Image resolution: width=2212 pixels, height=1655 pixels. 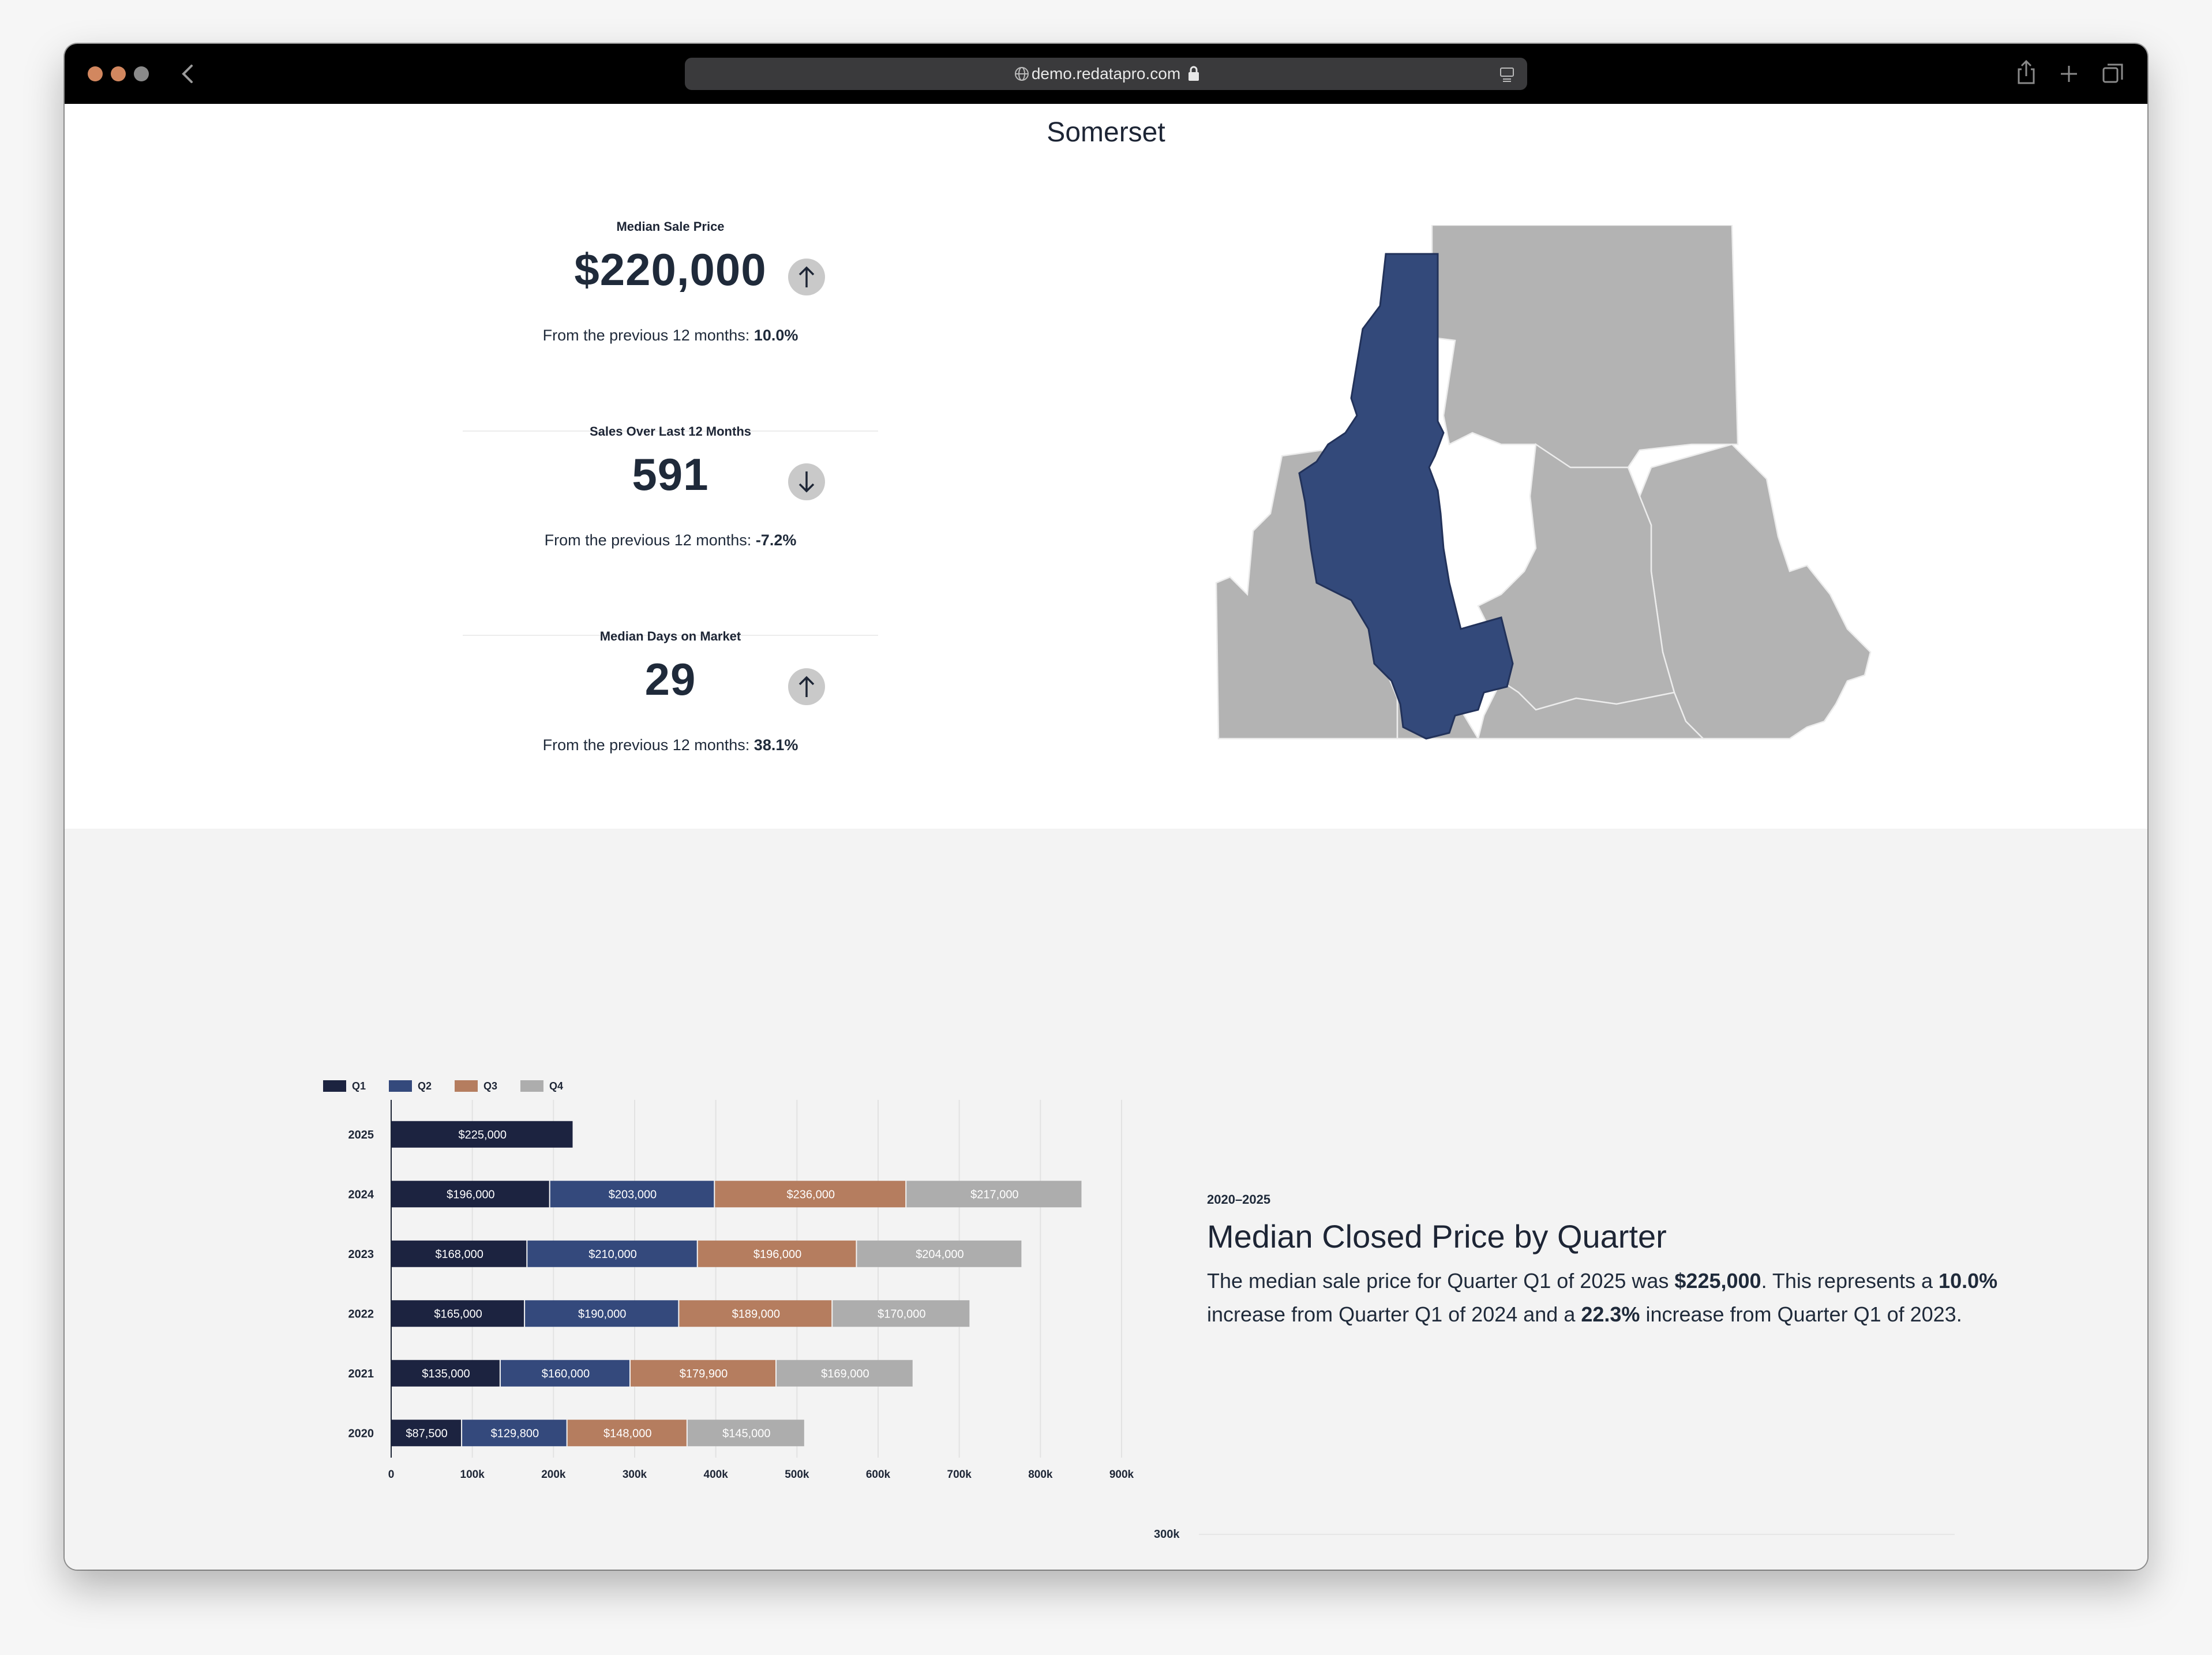 I want to click on bar-label: $165,000, so click(x=458, y=1314).